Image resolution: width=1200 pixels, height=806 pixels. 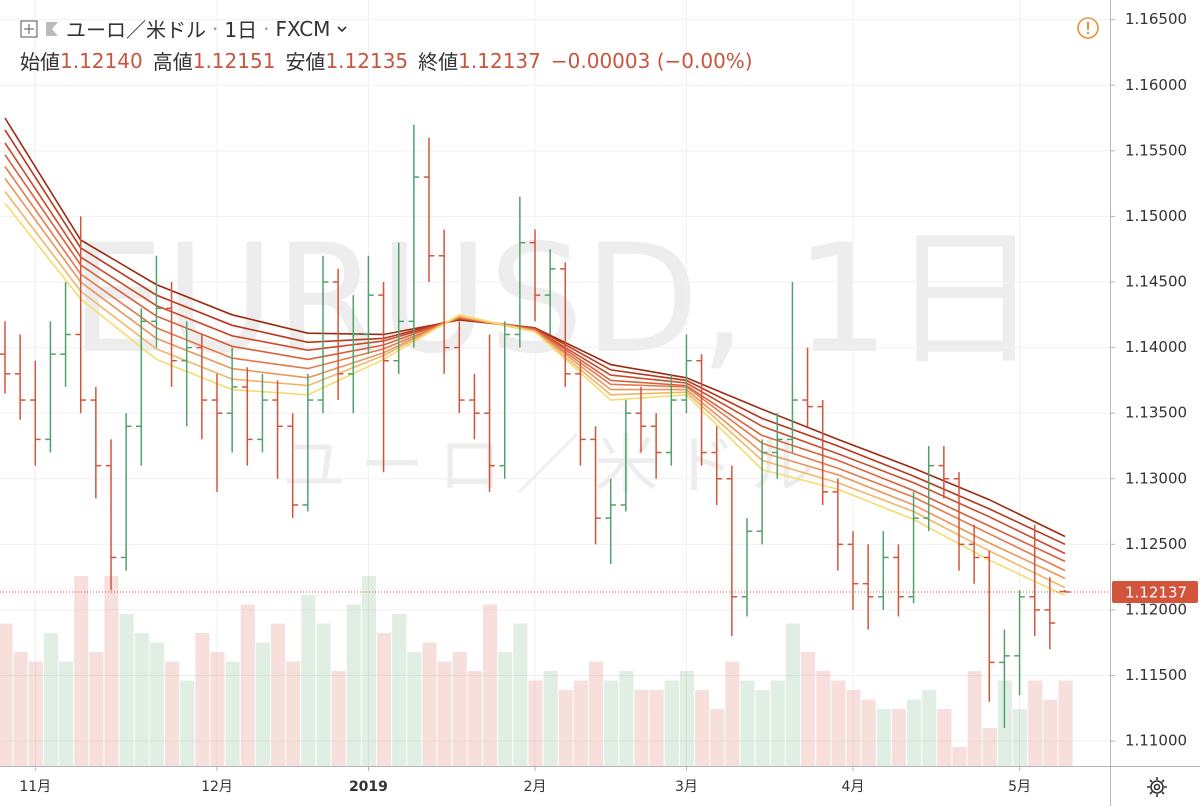 What do you see at coordinates (172, 62) in the screenshot?
I see `high-label: 高値` at bounding box center [172, 62].